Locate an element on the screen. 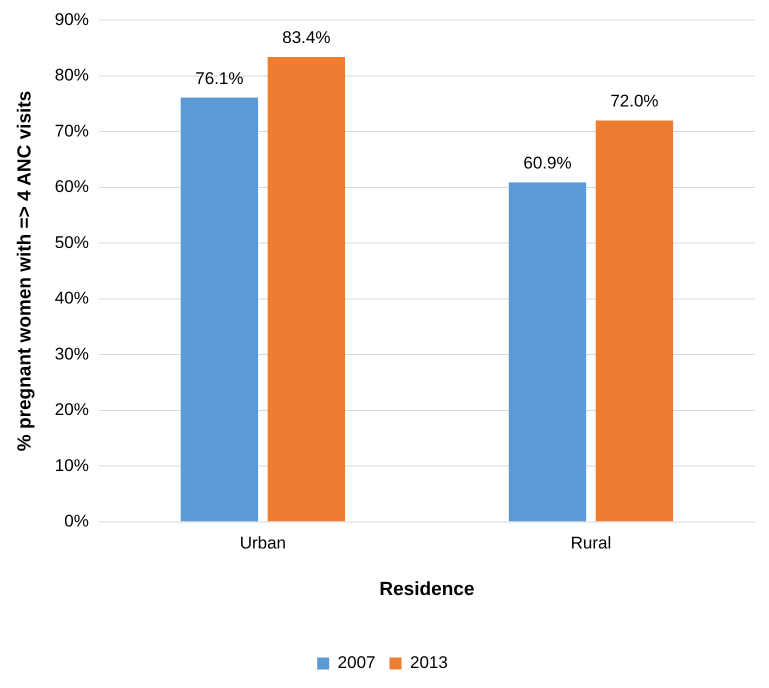 The image size is (769, 688). x-tick-label: Urban is located at coordinates (263, 543).